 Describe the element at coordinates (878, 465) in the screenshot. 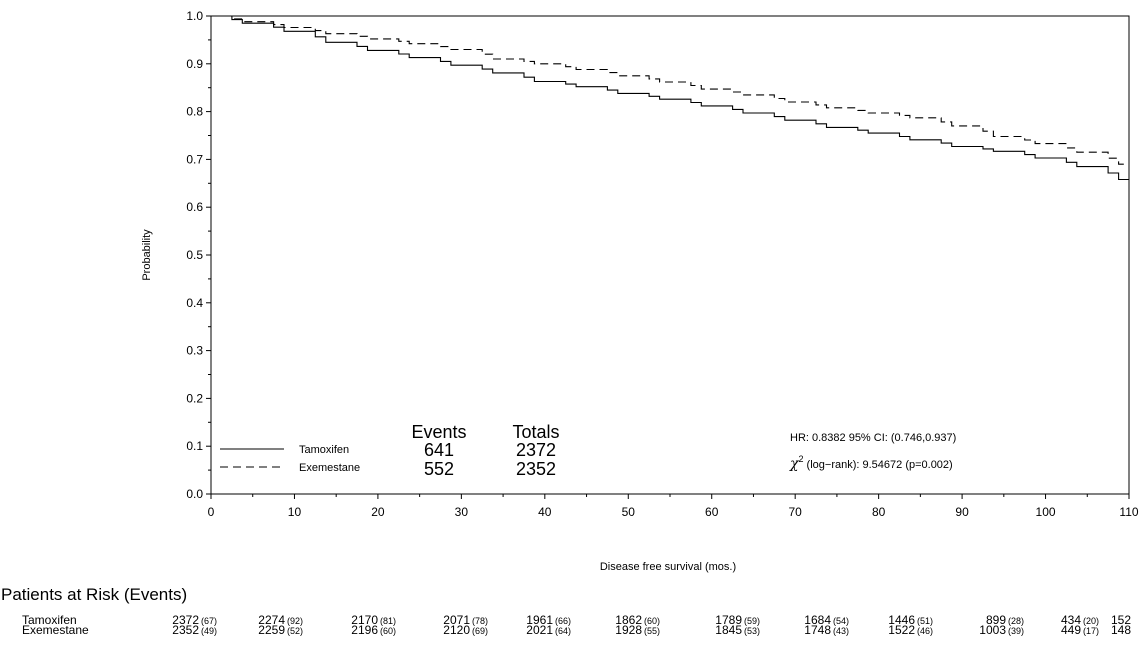

I see `chi-text: (log−rank): 9.54672 (p=0.002)` at that location.